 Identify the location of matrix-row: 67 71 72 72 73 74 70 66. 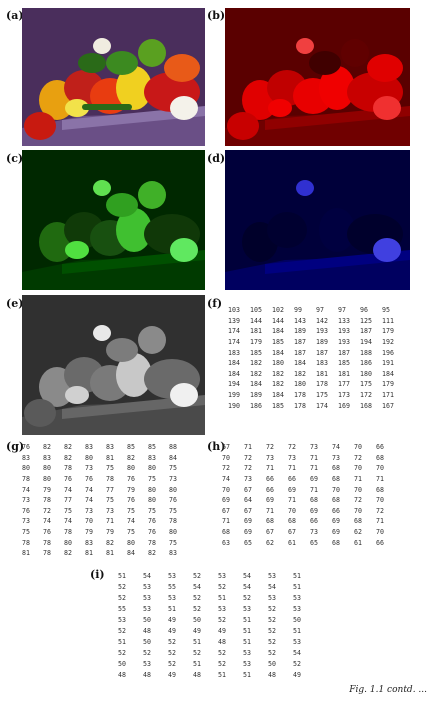
(310, 447).